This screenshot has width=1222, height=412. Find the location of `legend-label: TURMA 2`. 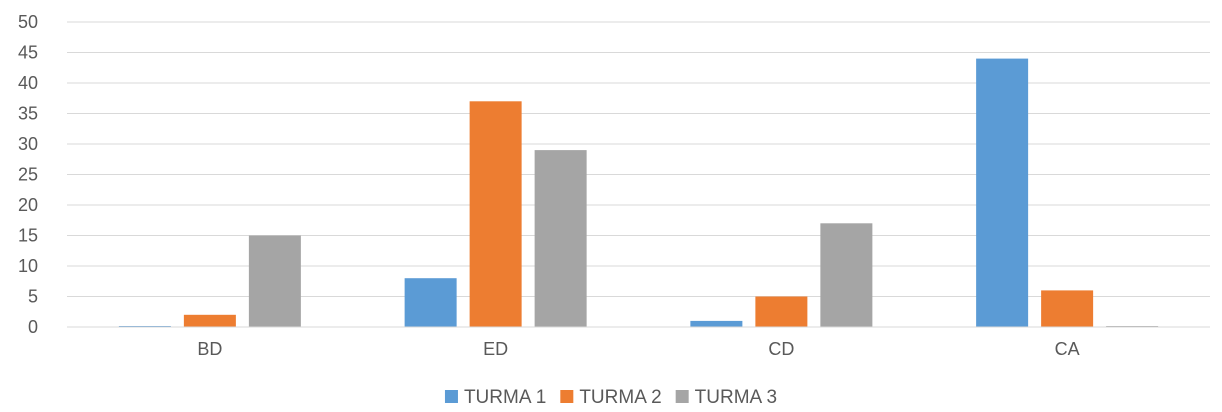

legend-label: TURMA 2 is located at coordinates (620, 397).